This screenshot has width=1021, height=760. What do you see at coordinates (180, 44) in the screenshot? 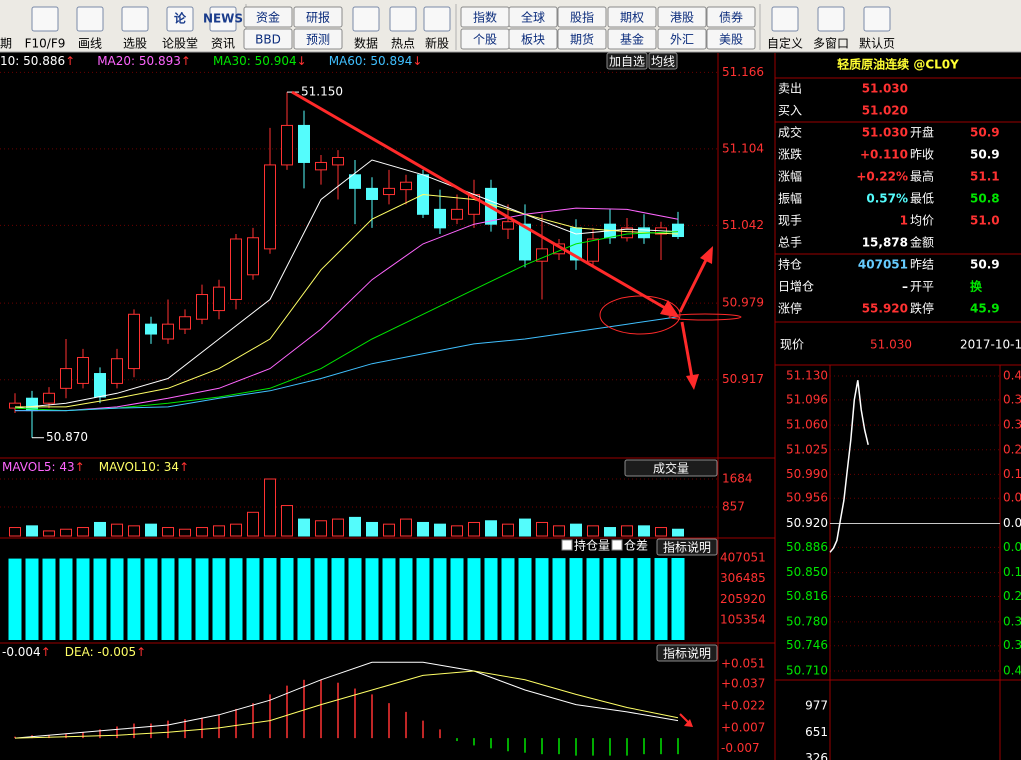
I see `toolbar-button: 论股堂` at bounding box center [180, 44].